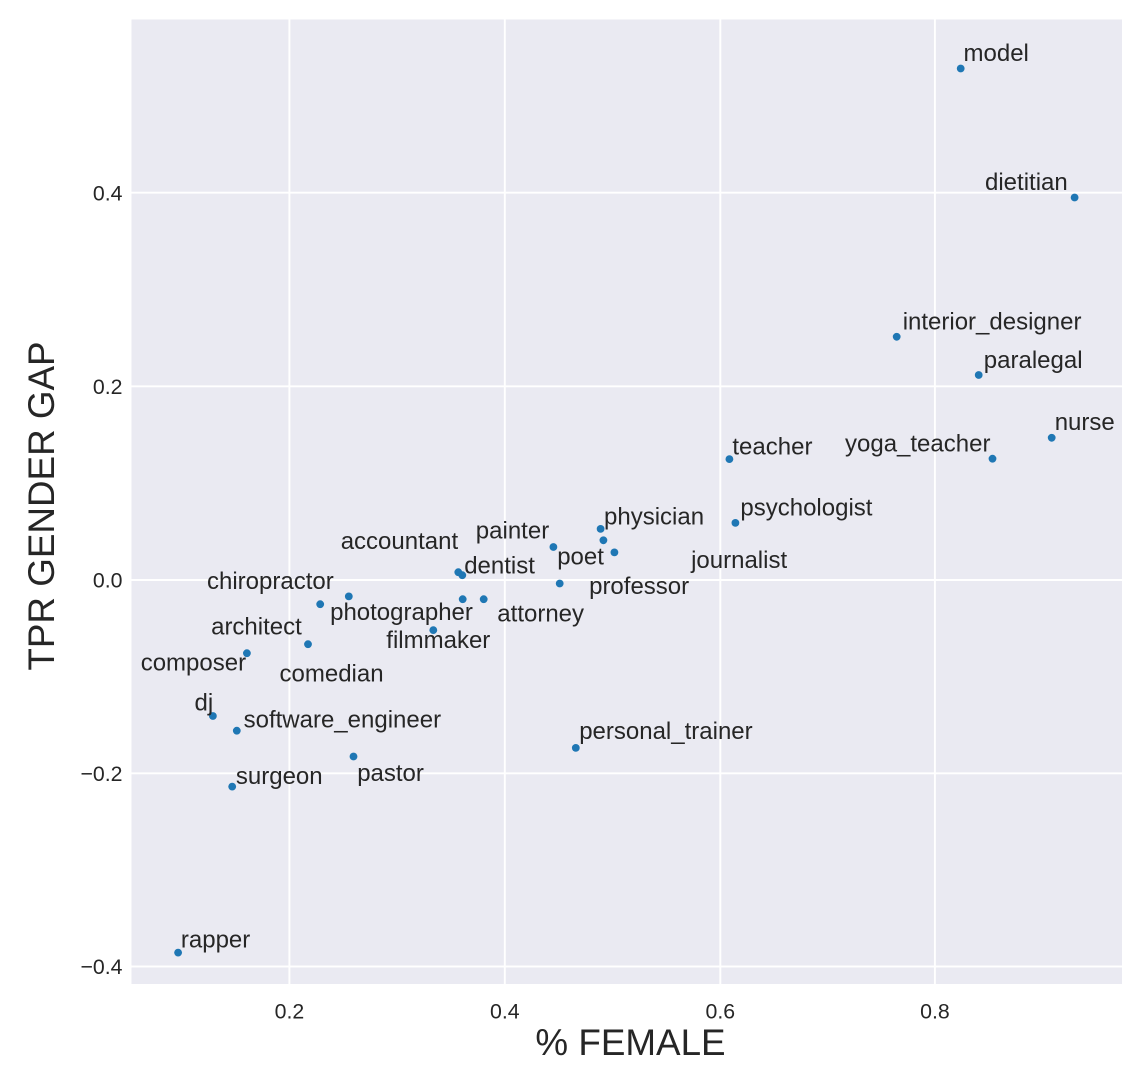 Image resolution: width=1140 pixels, height=1083 pixels. I want to click on svg-text: rapper, so click(215, 940).